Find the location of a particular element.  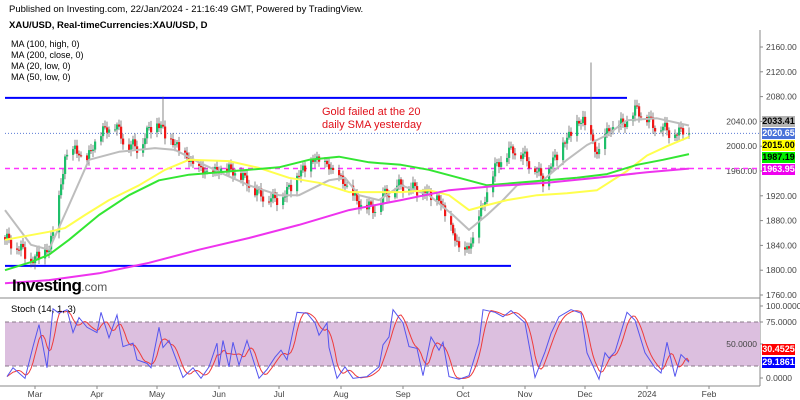

time-tick-label: Feb is located at coordinates (709, 394).